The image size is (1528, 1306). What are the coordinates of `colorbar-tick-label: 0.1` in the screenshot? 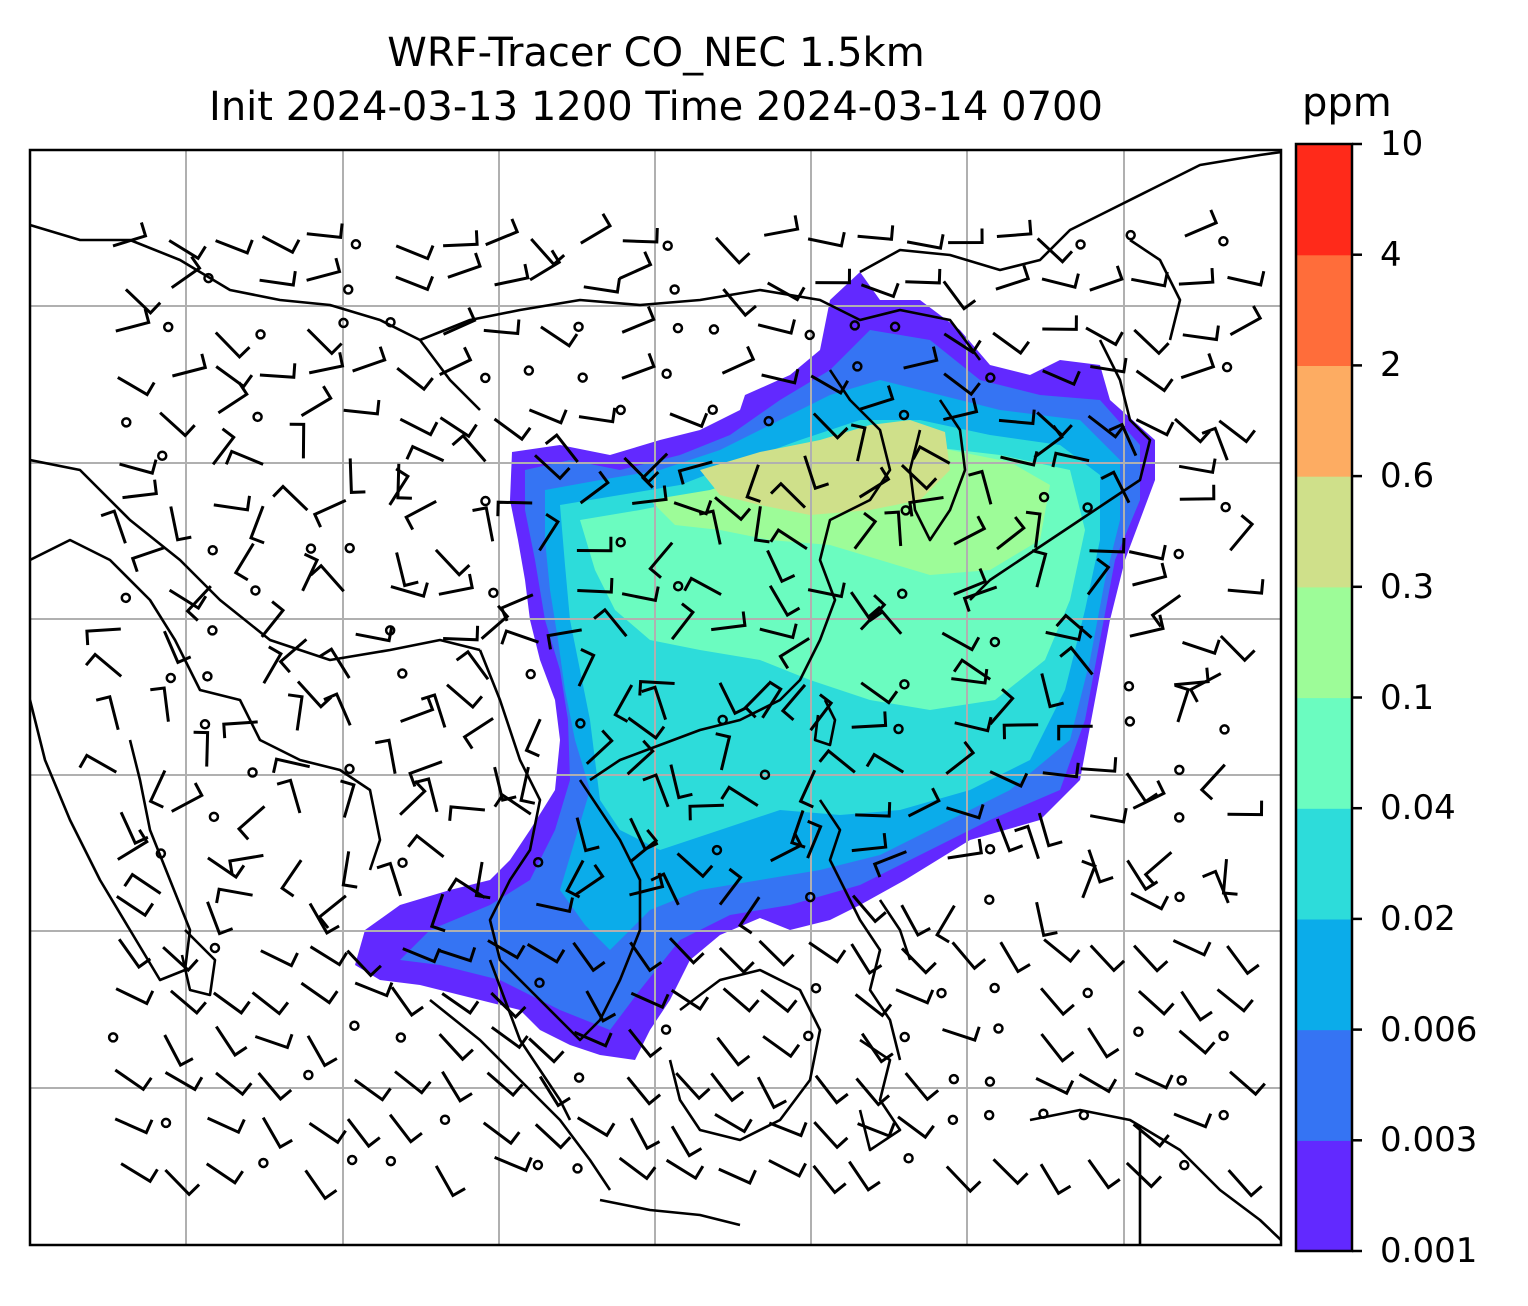 It's located at (1407, 697).